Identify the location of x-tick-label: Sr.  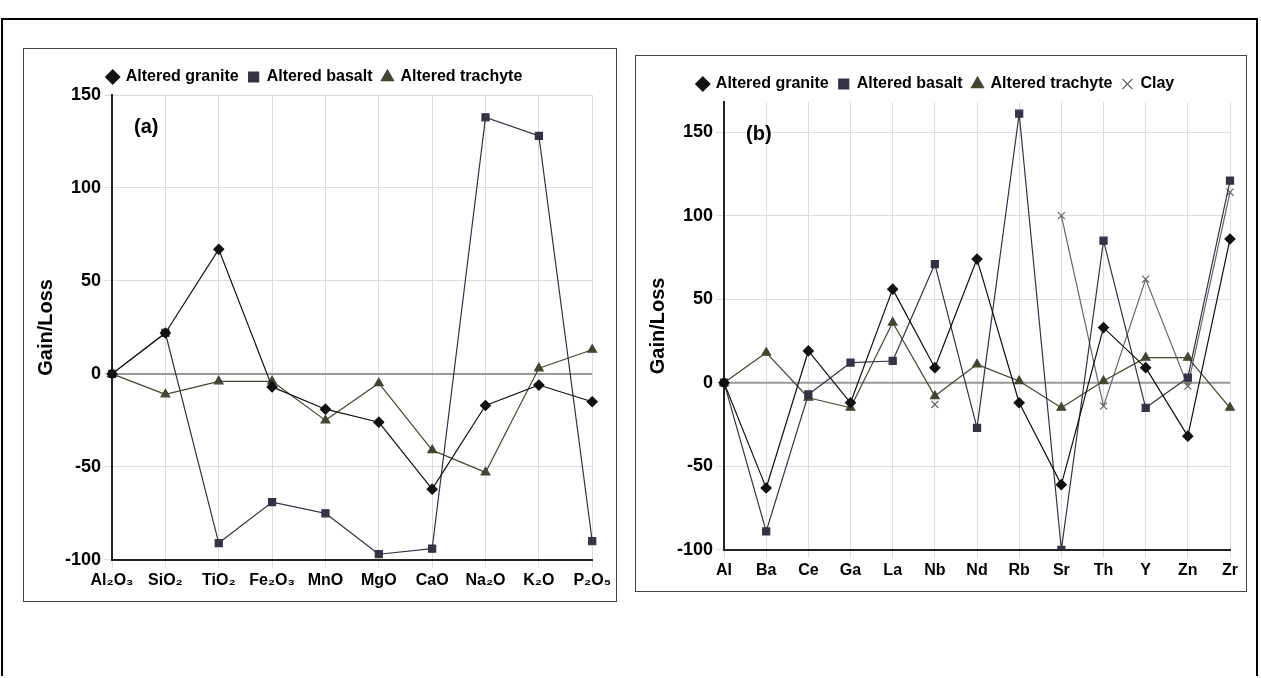
(1061, 569).